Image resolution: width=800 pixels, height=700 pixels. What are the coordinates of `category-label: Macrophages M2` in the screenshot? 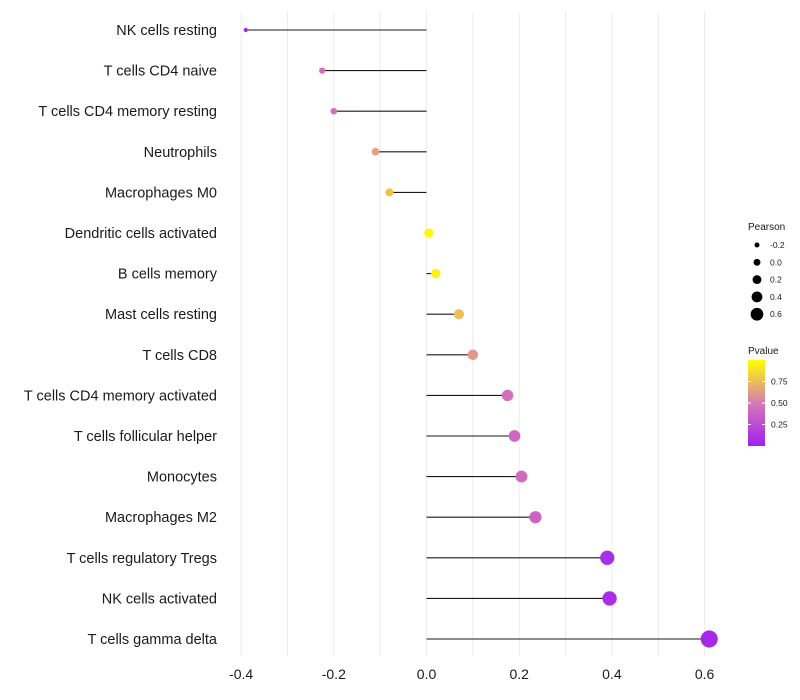 It's located at (161, 518).